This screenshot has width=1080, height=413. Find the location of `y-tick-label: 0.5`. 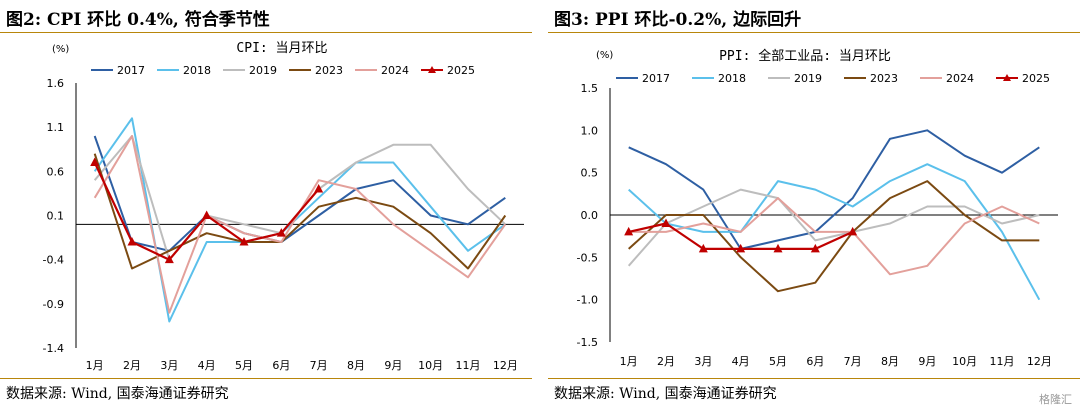

y-tick-label: 0.5 is located at coordinates (590, 173).